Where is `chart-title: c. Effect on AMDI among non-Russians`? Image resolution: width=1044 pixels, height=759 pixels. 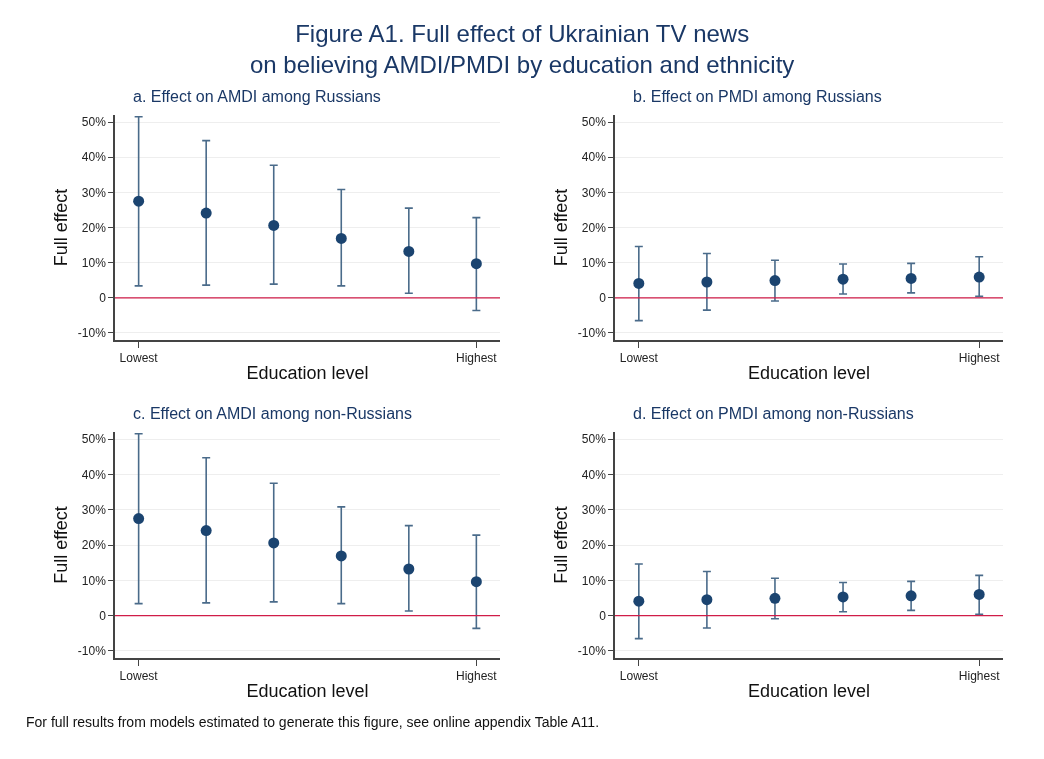
chart-title: c. Effect on AMDI among non-Russians is located at coordinates (272, 413).